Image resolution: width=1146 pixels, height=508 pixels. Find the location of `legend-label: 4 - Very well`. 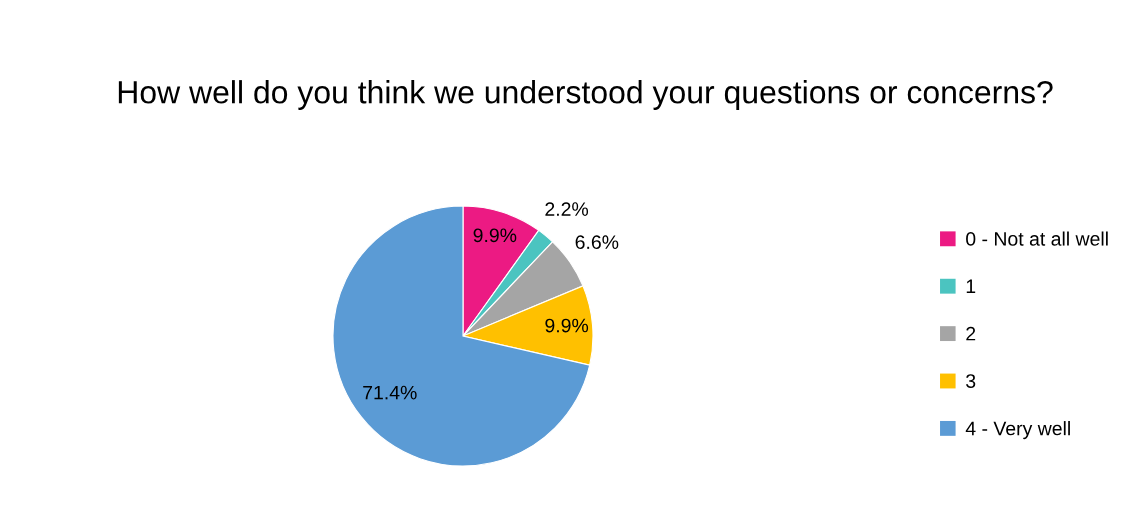

legend-label: 4 - Very well is located at coordinates (1017, 430).